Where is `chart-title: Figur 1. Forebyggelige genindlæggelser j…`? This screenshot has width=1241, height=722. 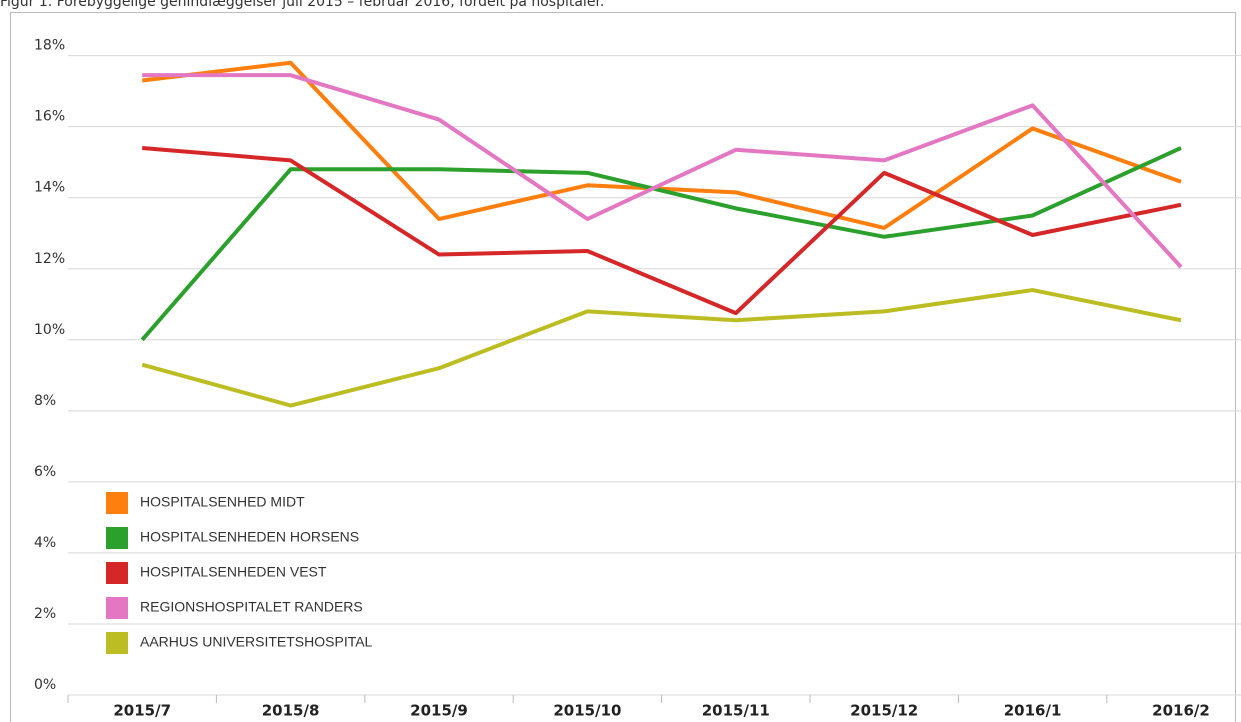
chart-title: Figur 1. Forebyggelige genindlæggelser j… is located at coordinates (302, 5).